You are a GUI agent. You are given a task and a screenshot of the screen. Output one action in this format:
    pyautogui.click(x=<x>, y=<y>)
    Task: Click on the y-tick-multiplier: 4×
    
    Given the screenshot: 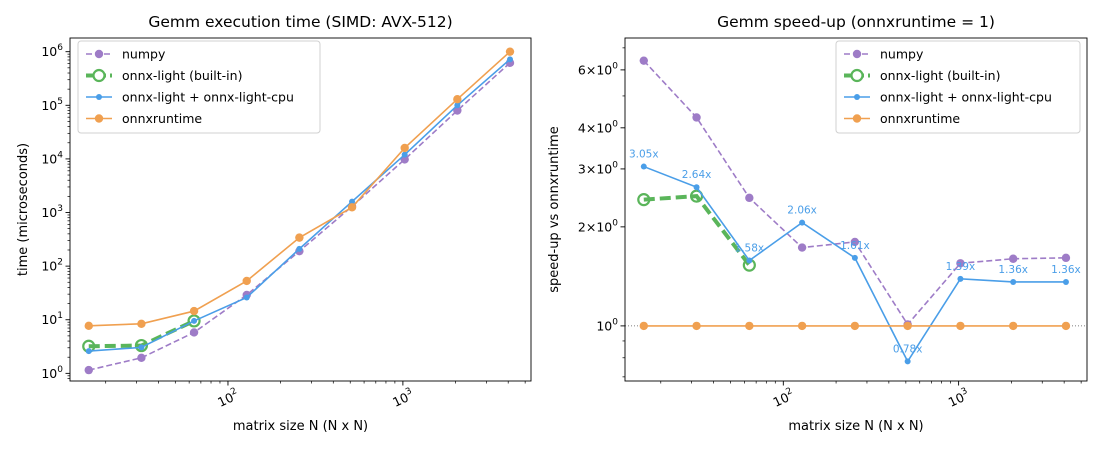 What is the action you would take?
    pyautogui.click(x=587, y=127)
    